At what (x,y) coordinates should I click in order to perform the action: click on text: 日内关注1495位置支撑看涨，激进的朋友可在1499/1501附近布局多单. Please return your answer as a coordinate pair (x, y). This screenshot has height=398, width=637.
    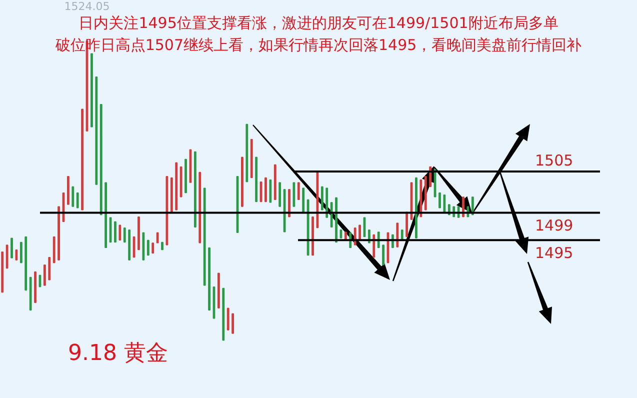
    Looking at the image, I should click on (319, 23).